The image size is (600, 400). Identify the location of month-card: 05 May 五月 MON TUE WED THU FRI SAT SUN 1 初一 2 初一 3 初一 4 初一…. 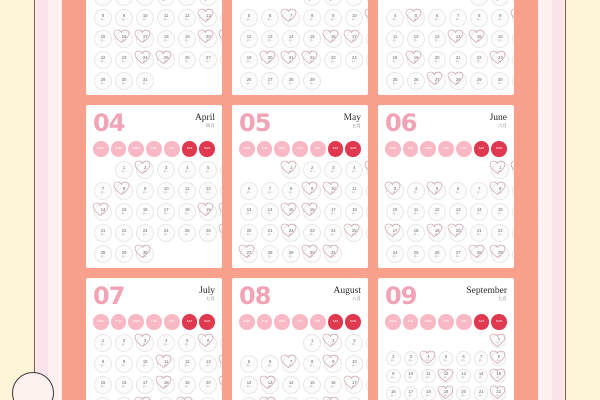
(300, 186).